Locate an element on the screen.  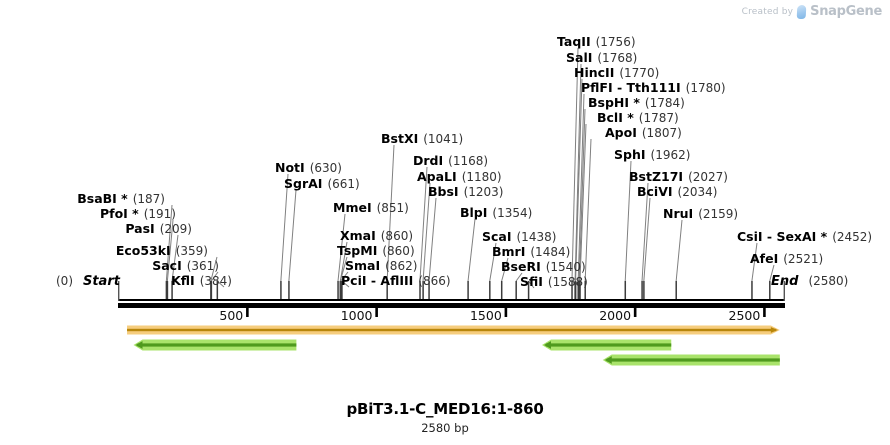
restriction-site-label: BbsI (1203) is located at coordinates (465, 192).